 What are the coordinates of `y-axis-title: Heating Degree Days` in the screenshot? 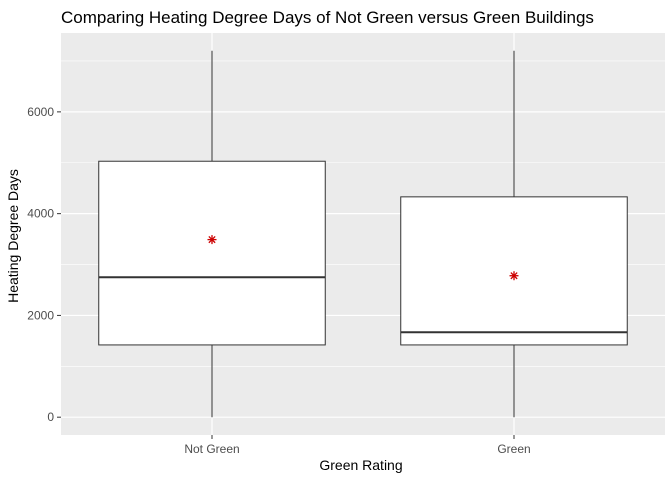 It's located at (13, 236).